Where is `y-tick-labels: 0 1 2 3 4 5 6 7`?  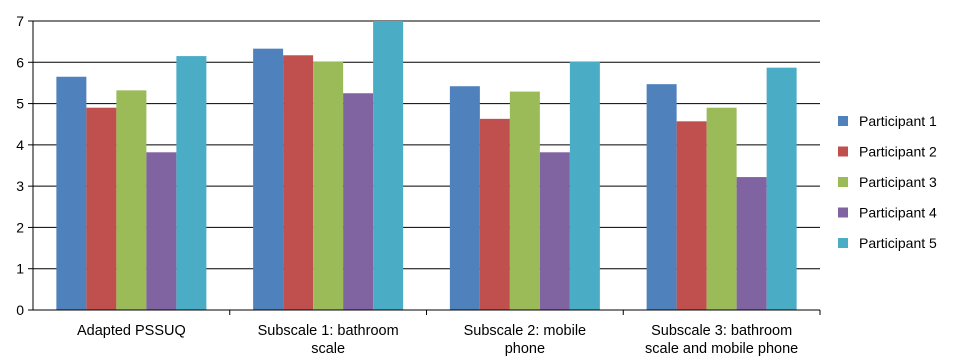 y-tick-labels: 0 1 2 3 4 5 6 7 is located at coordinates (20, 165).